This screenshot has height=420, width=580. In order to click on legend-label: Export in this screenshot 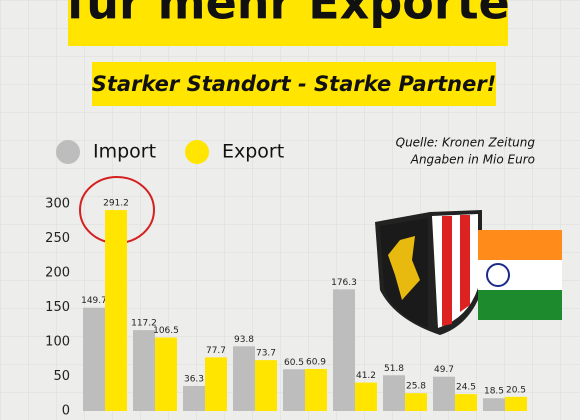, I will do `click(253, 152)`.